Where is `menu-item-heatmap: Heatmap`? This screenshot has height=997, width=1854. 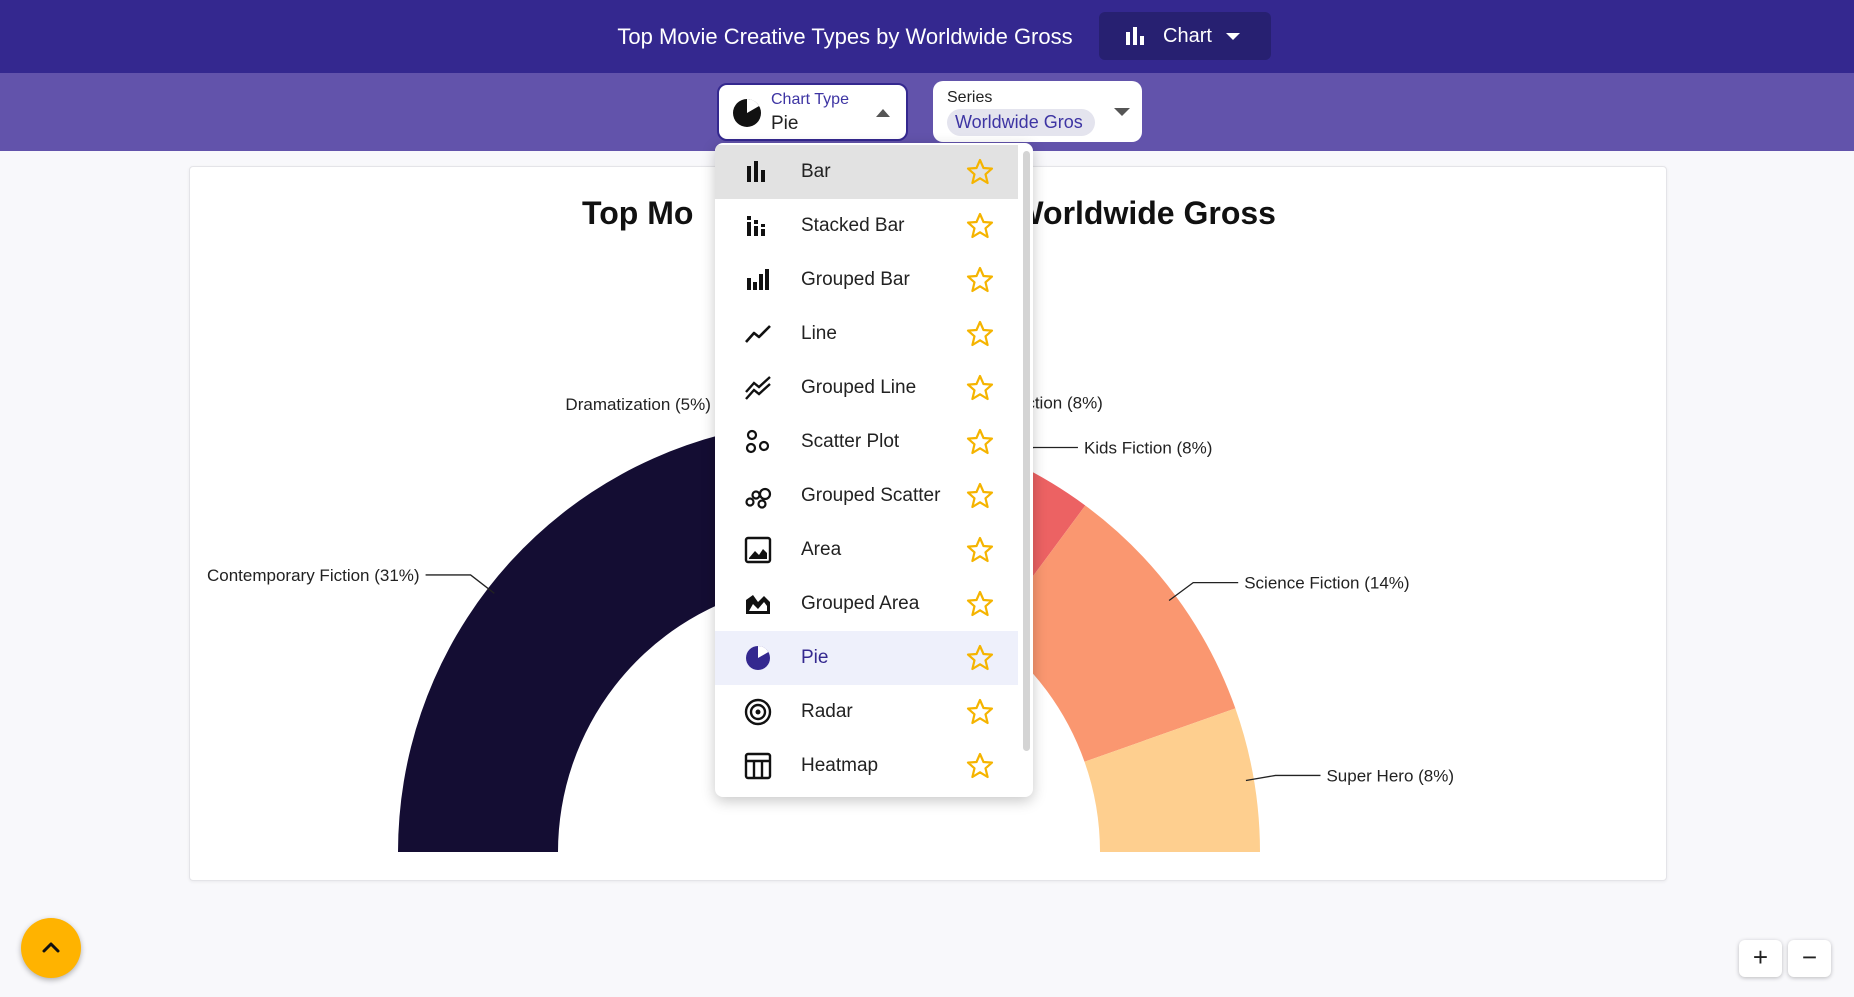
menu-item-heatmap: Heatmap is located at coordinates (866, 766).